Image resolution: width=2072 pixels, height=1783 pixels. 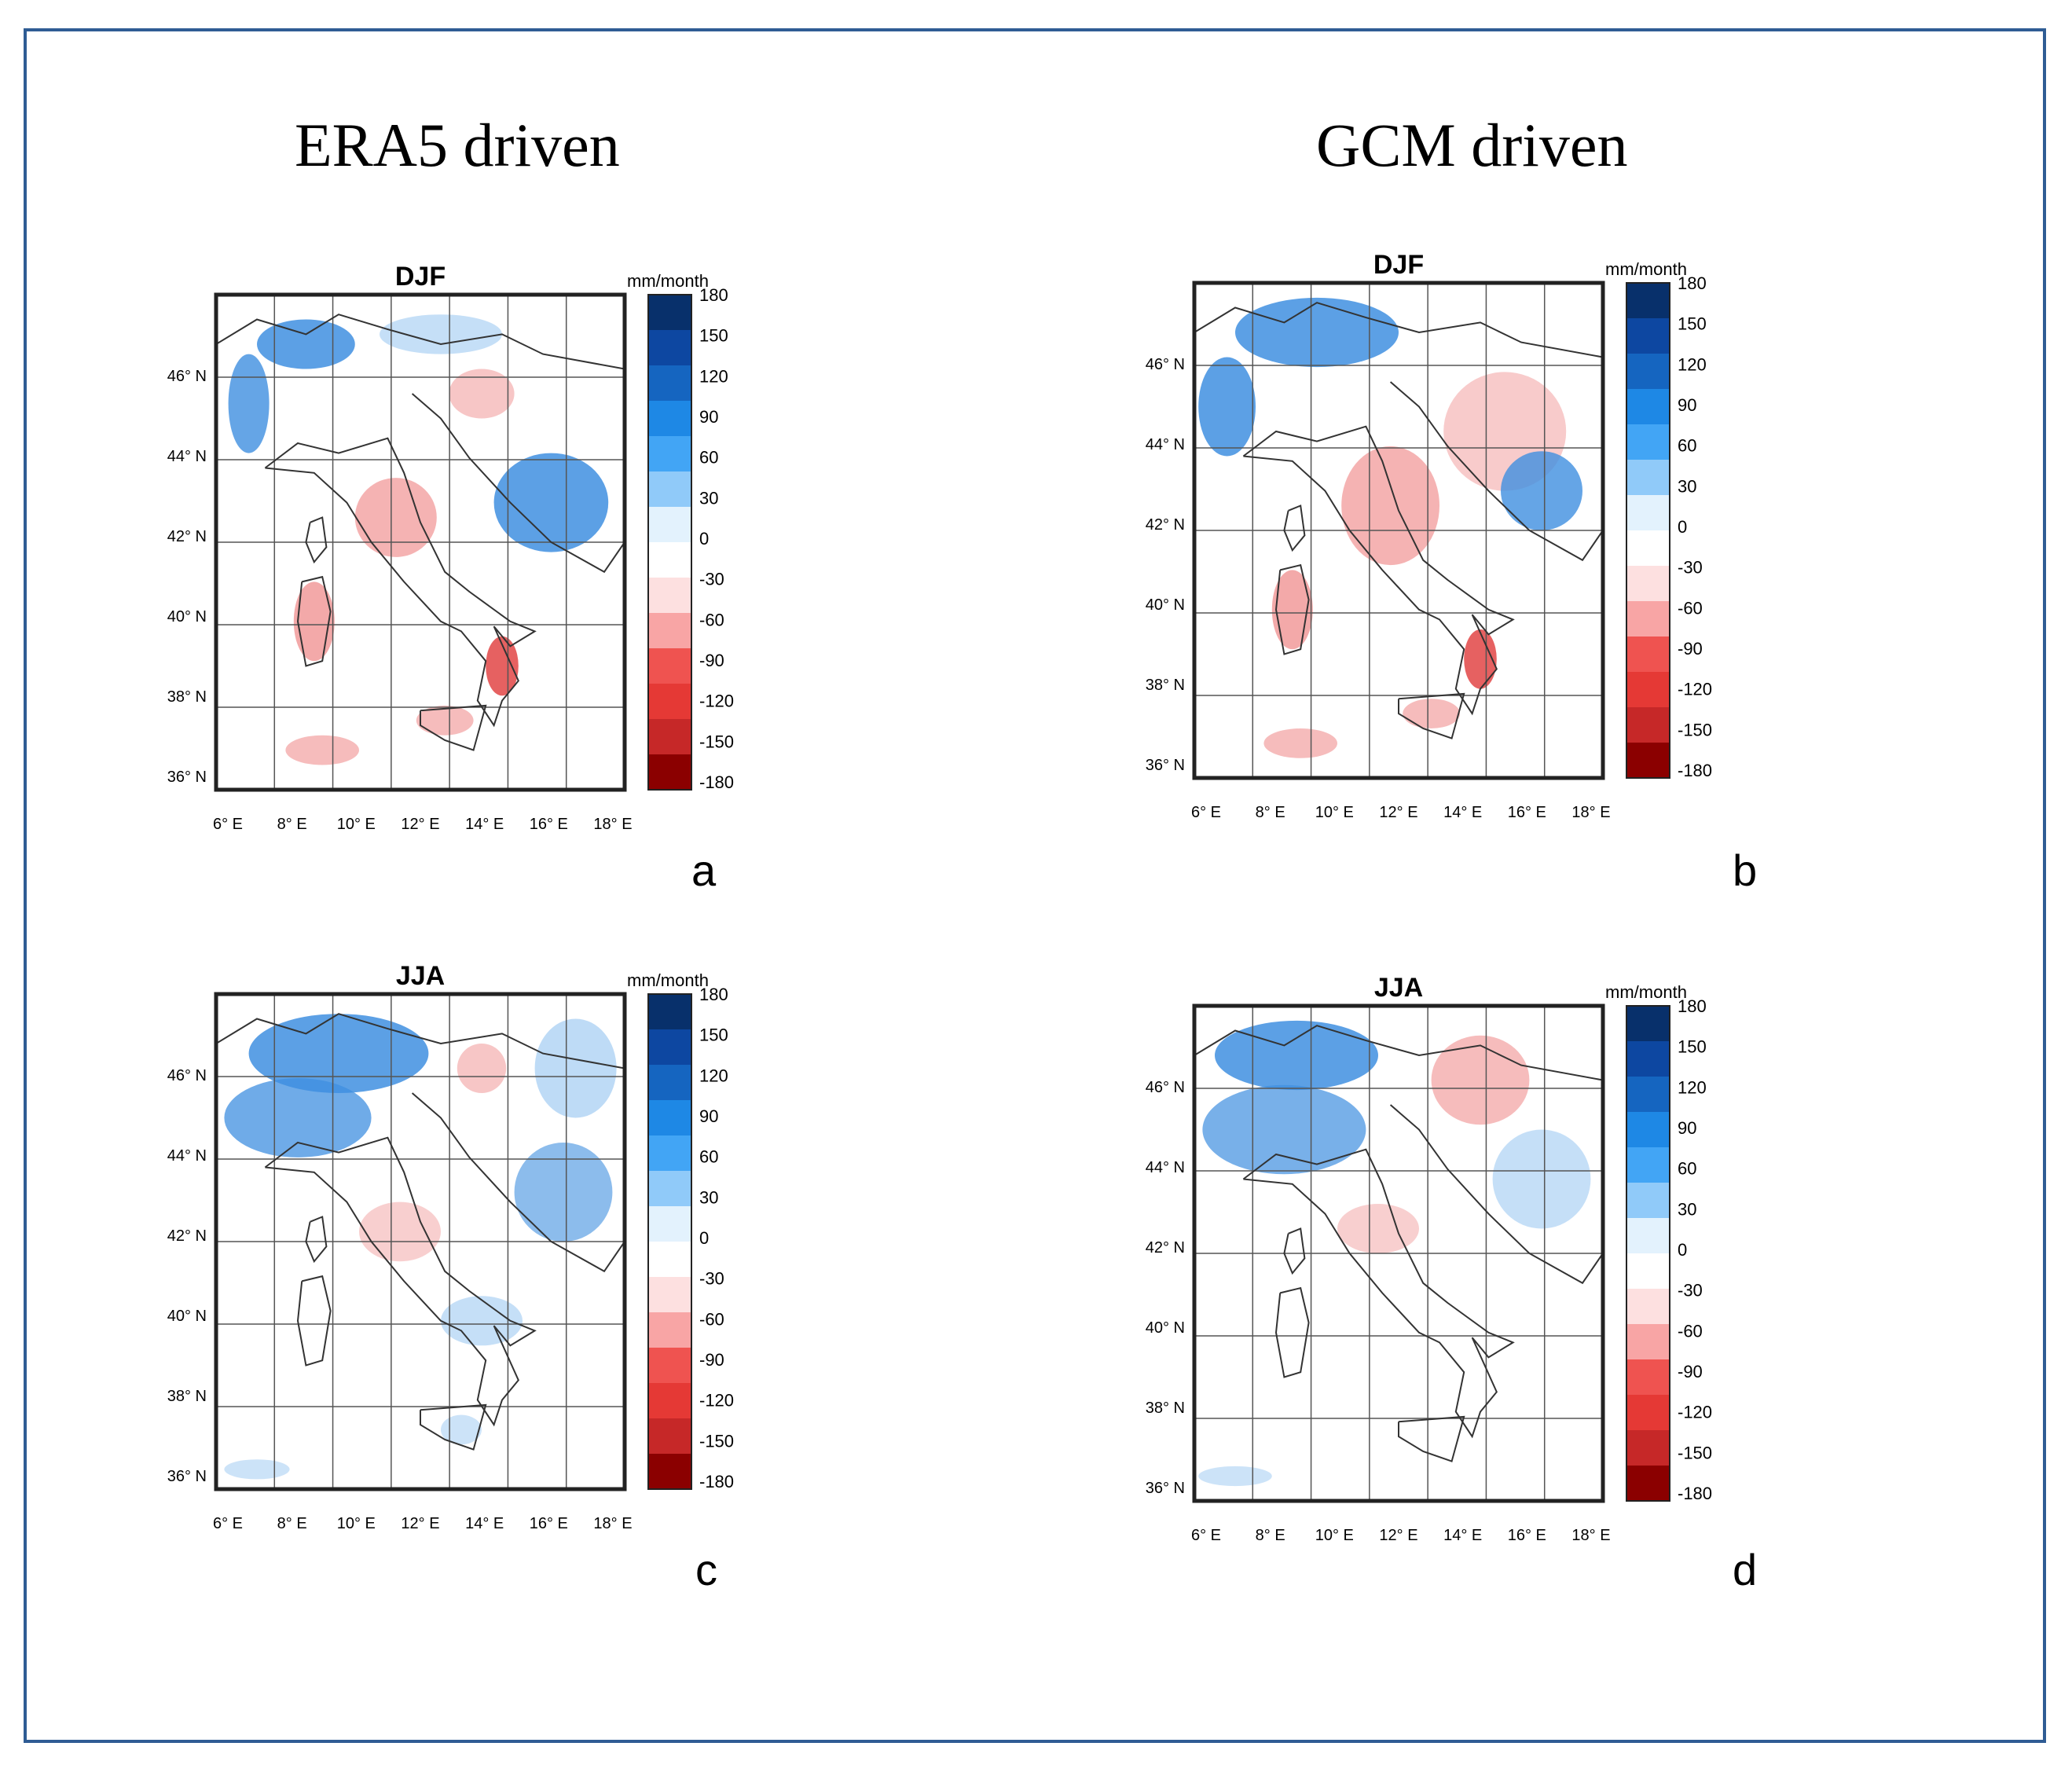 I want to click on lon-label: 18° E, so click(x=612, y=1523).